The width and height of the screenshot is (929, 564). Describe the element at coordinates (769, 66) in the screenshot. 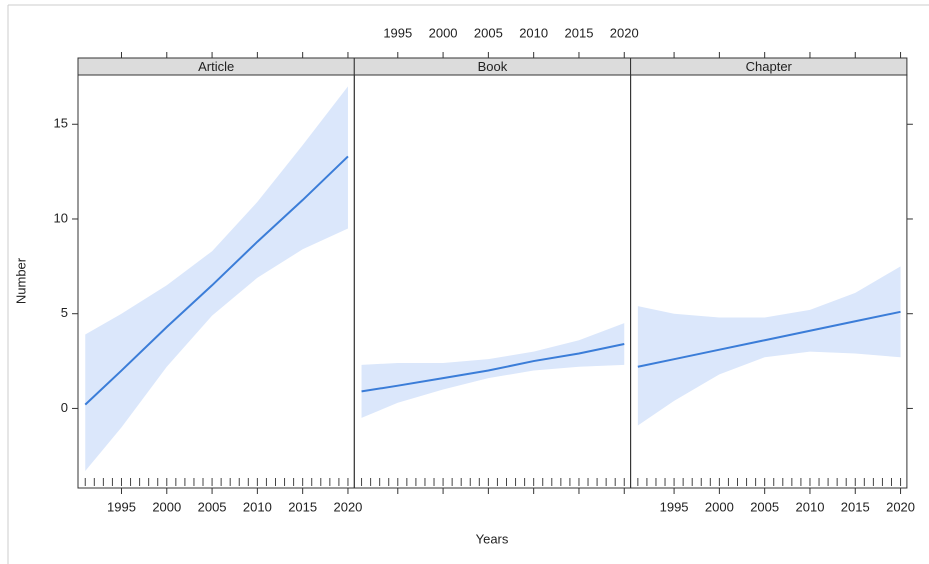

I see `panel-title: Chapter` at that location.